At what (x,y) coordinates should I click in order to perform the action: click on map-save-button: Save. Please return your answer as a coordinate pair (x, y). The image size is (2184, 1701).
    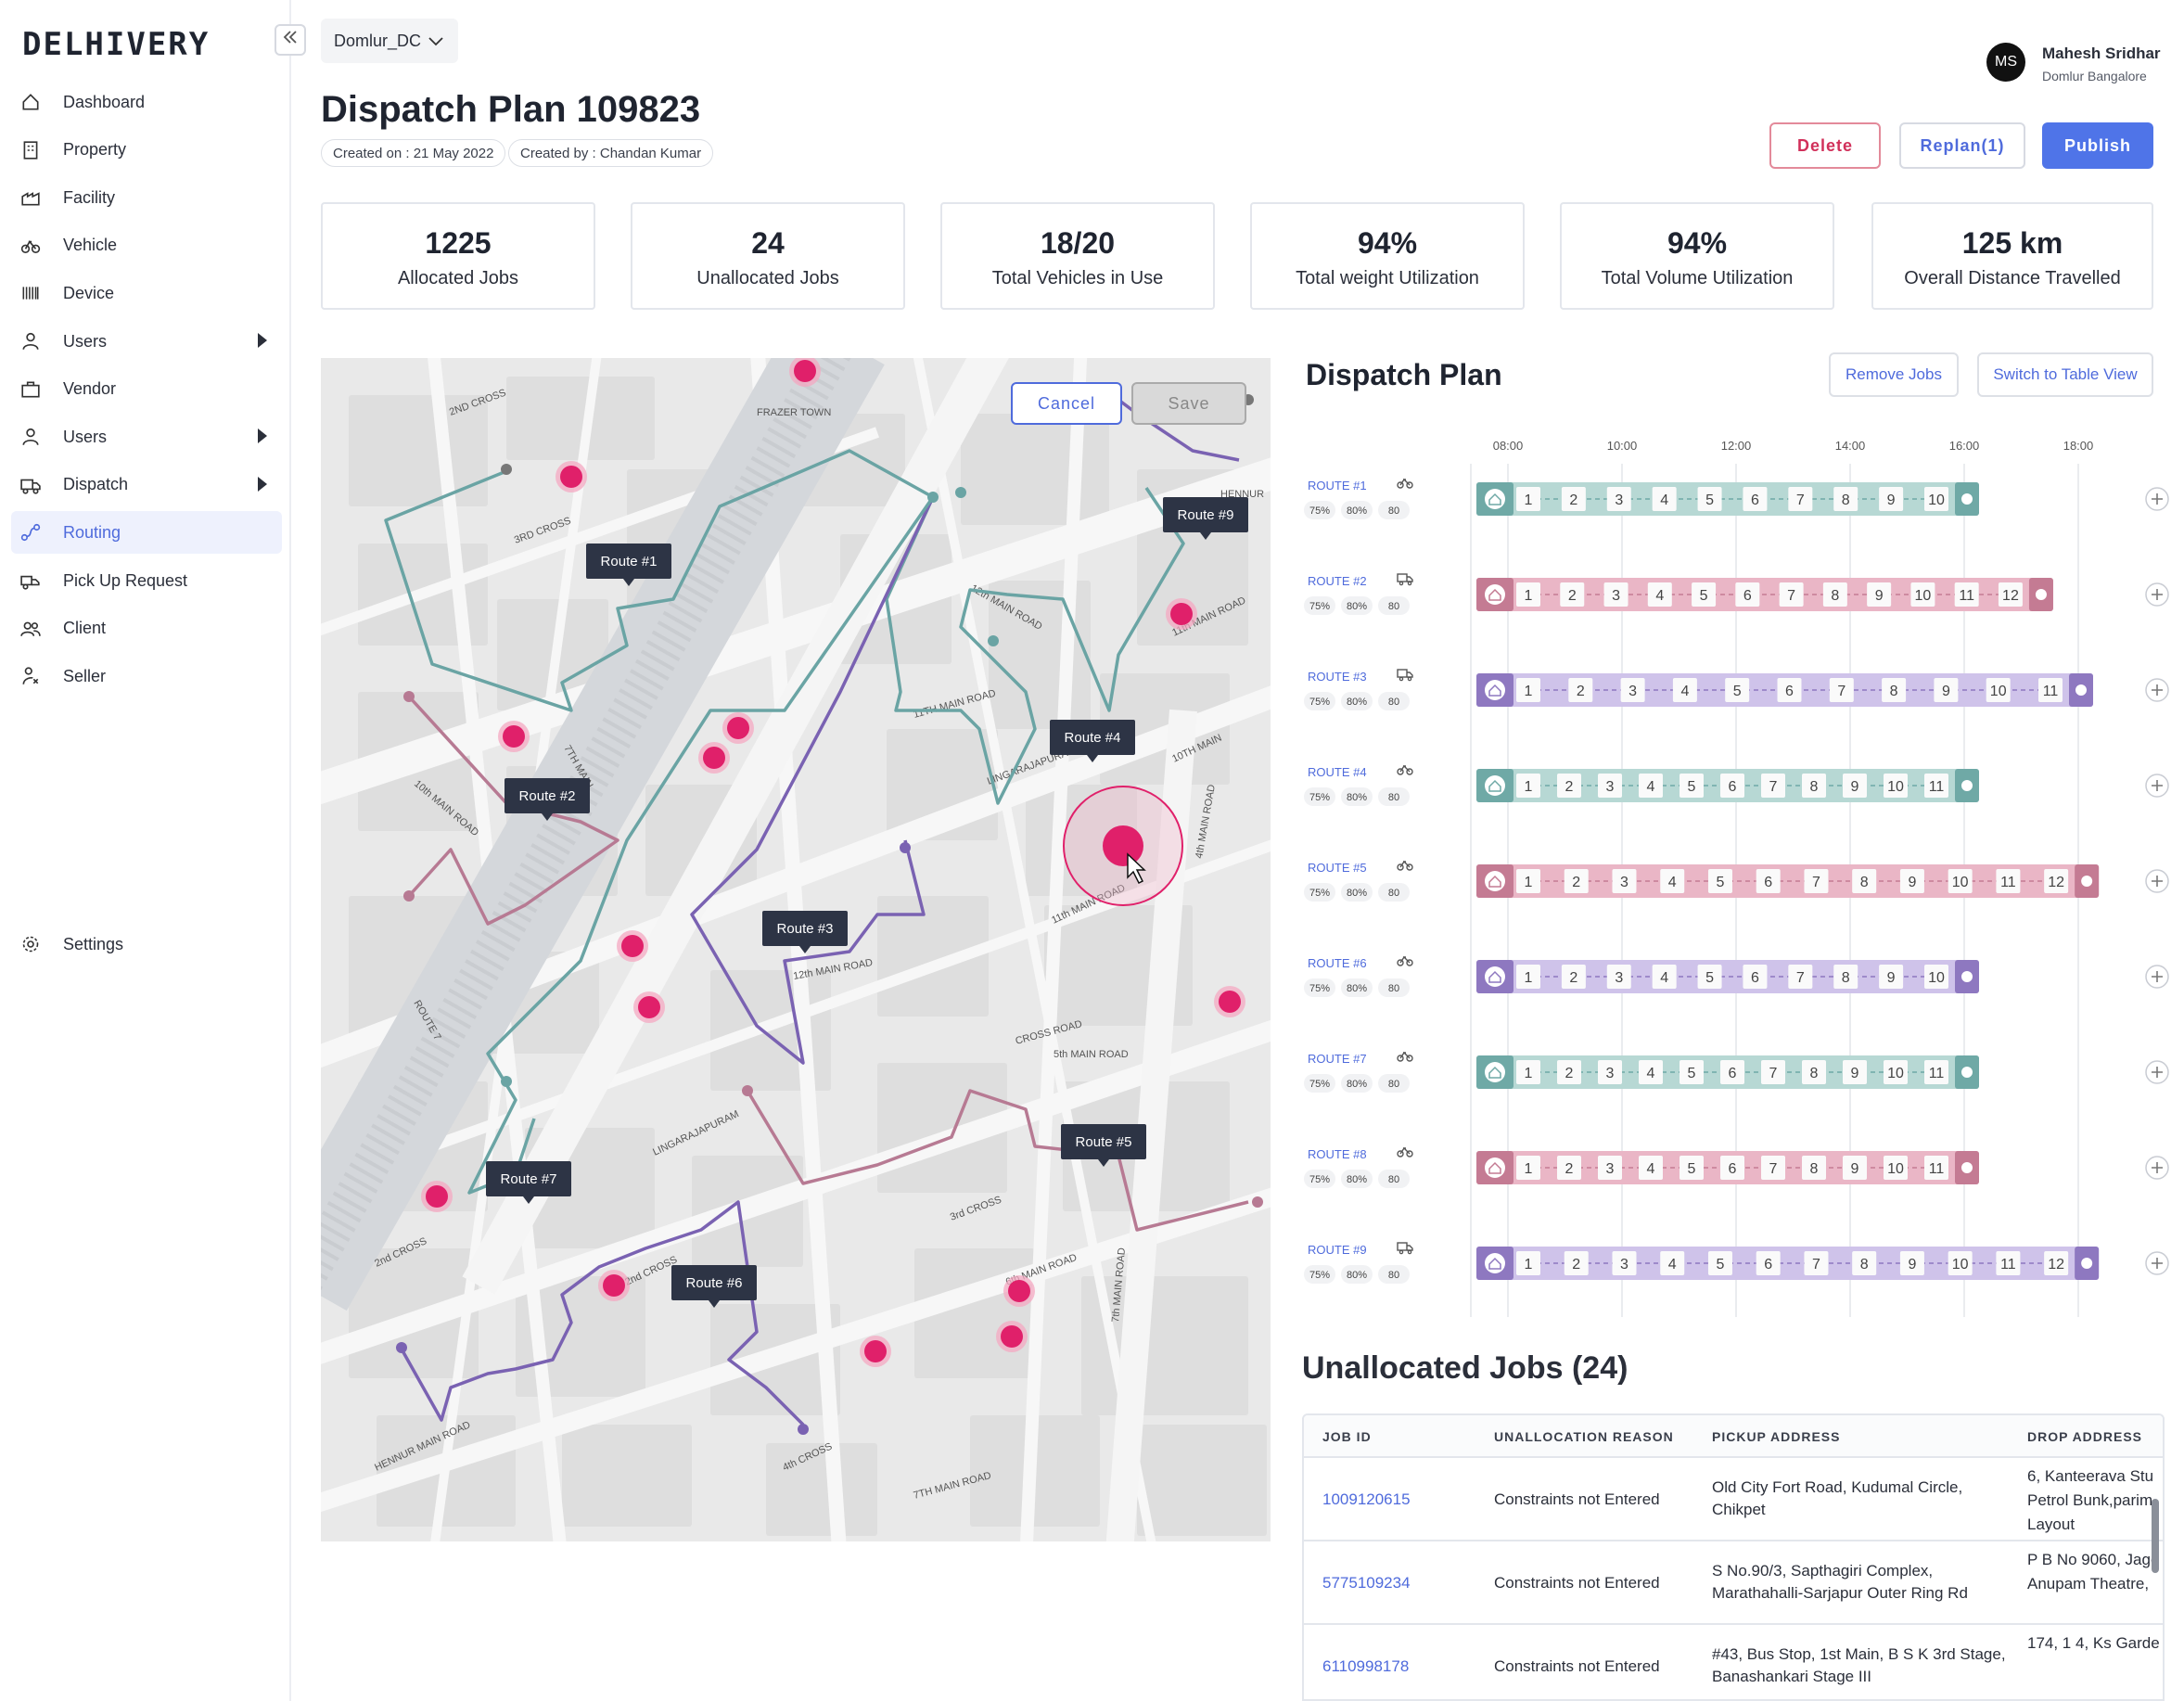
    Looking at the image, I should click on (1188, 403).